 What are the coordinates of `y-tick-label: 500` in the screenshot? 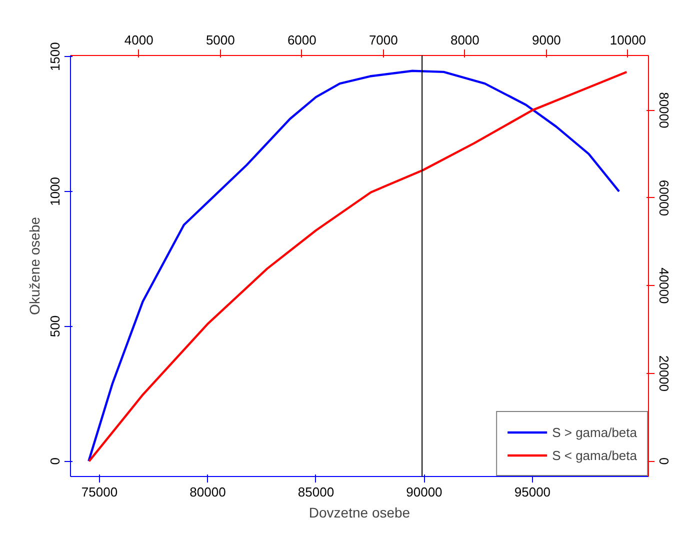 It's located at (55, 326).